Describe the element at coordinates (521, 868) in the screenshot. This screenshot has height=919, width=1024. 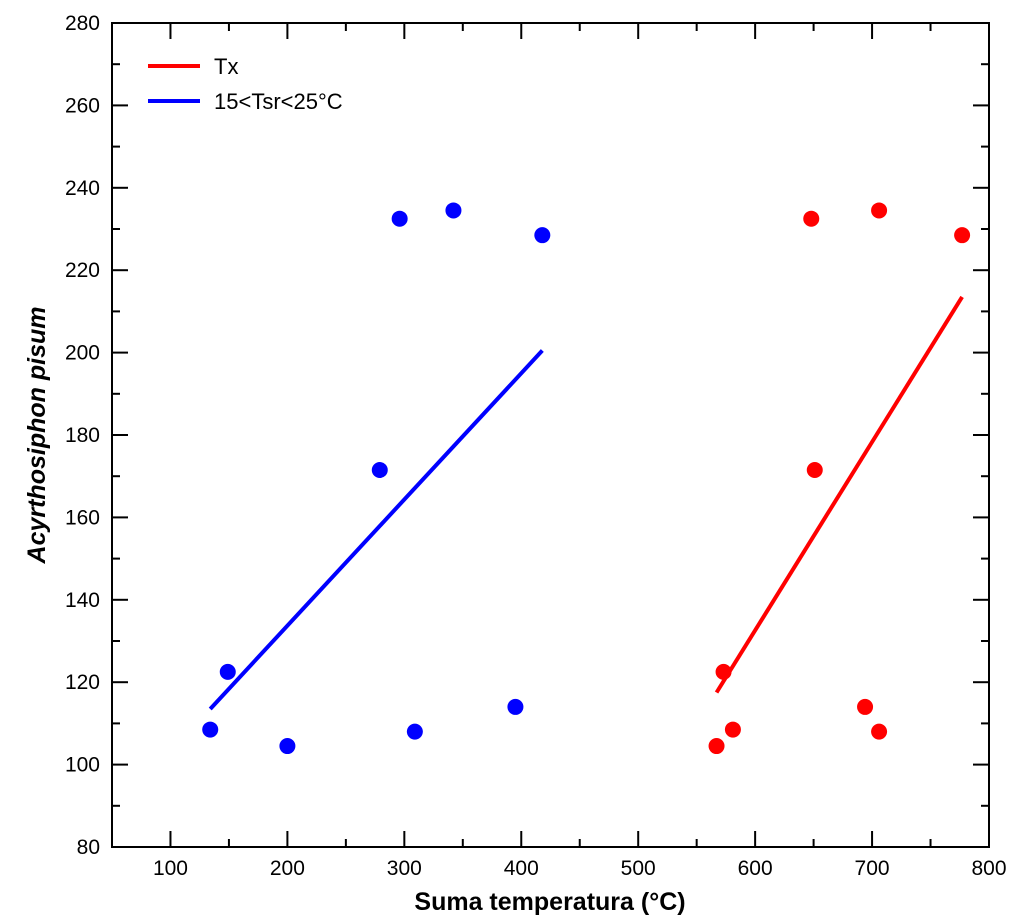
I see `x-tick-label: 400` at that location.